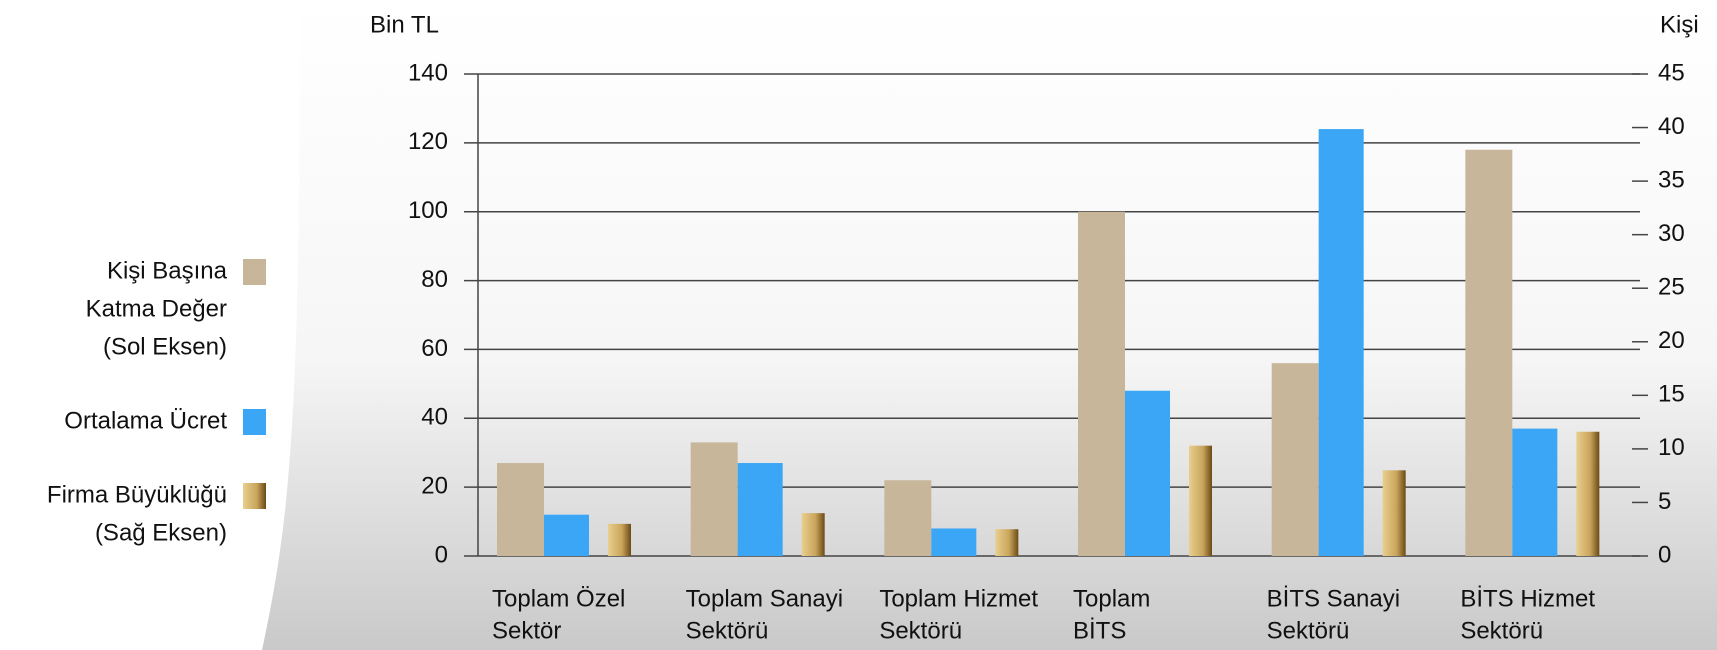  What do you see at coordinates (161, 532) in the screenshot?
I see `legend-label: (Sağ Eksen)` at bounding box center [161, 532].